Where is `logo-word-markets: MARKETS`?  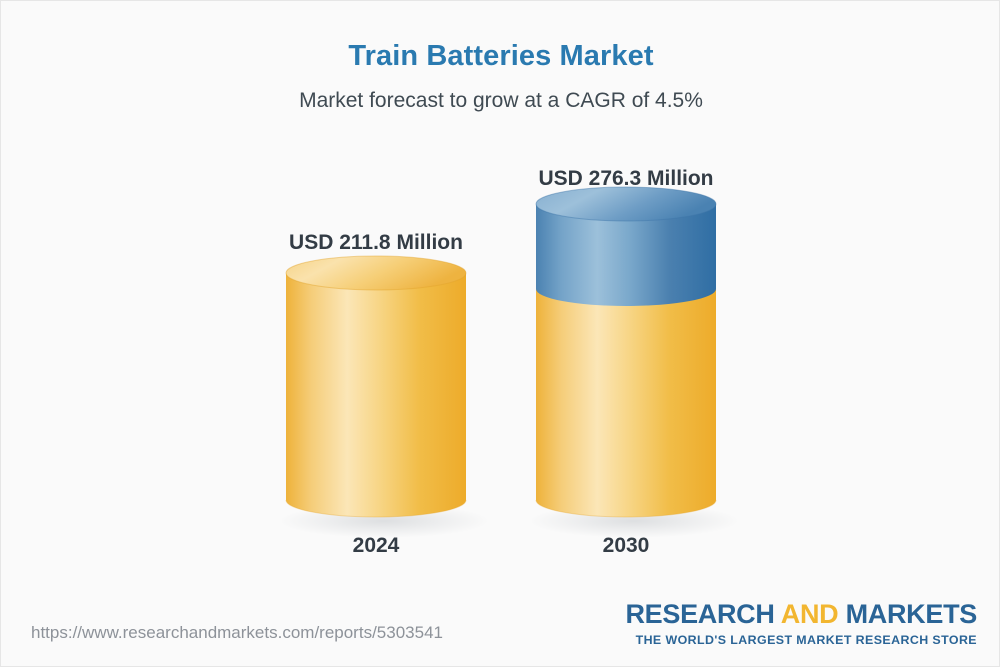 logo-word-markets: MARKETS is located at coordinates (908, 614).